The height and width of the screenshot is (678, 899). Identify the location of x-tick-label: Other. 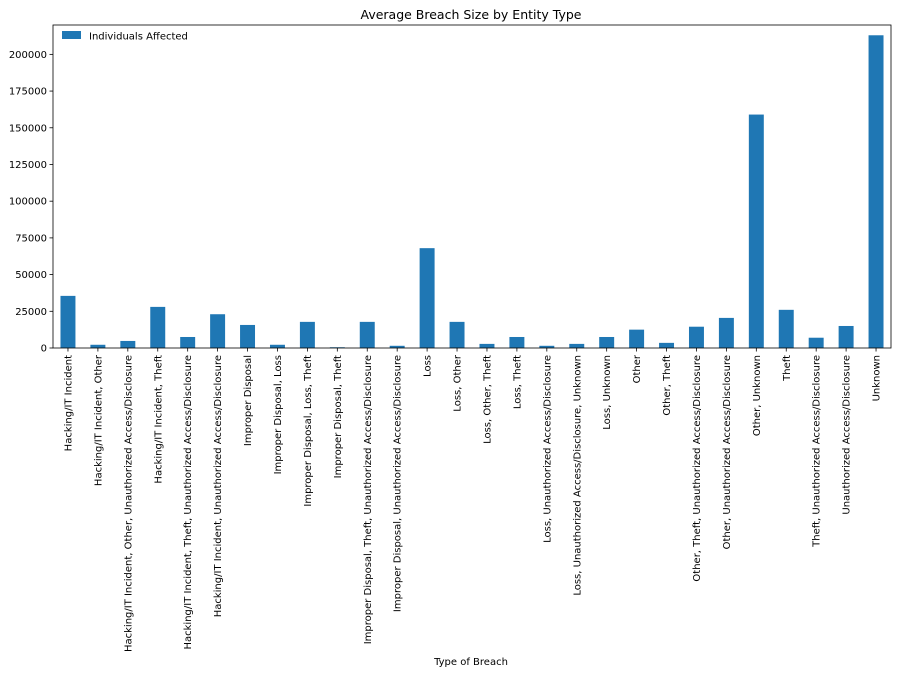
(637, 368).